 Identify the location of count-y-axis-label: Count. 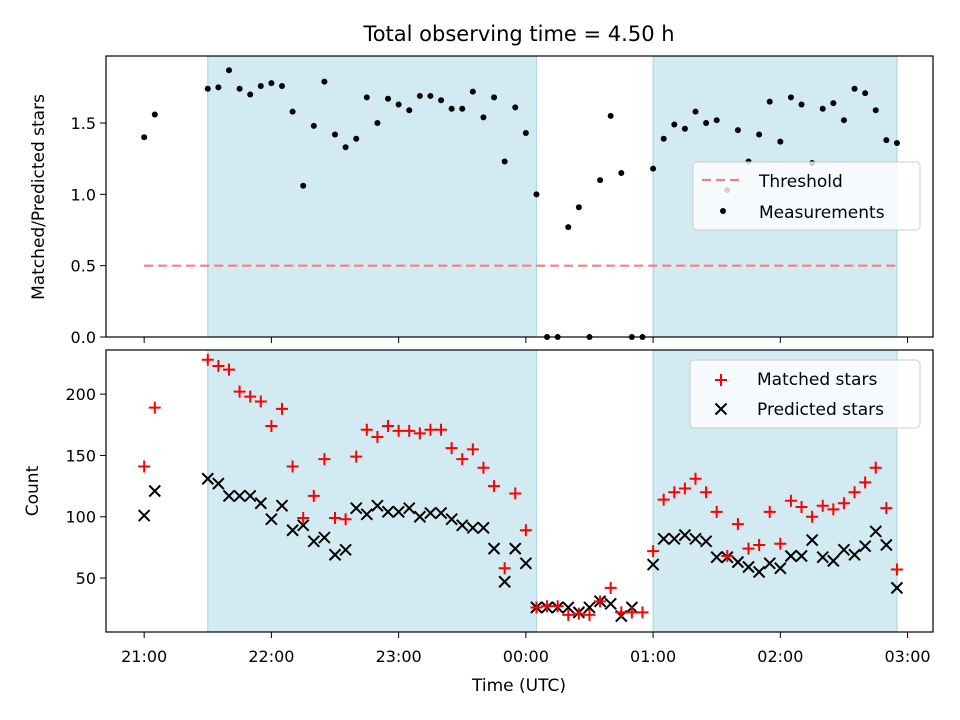
(33, 490).